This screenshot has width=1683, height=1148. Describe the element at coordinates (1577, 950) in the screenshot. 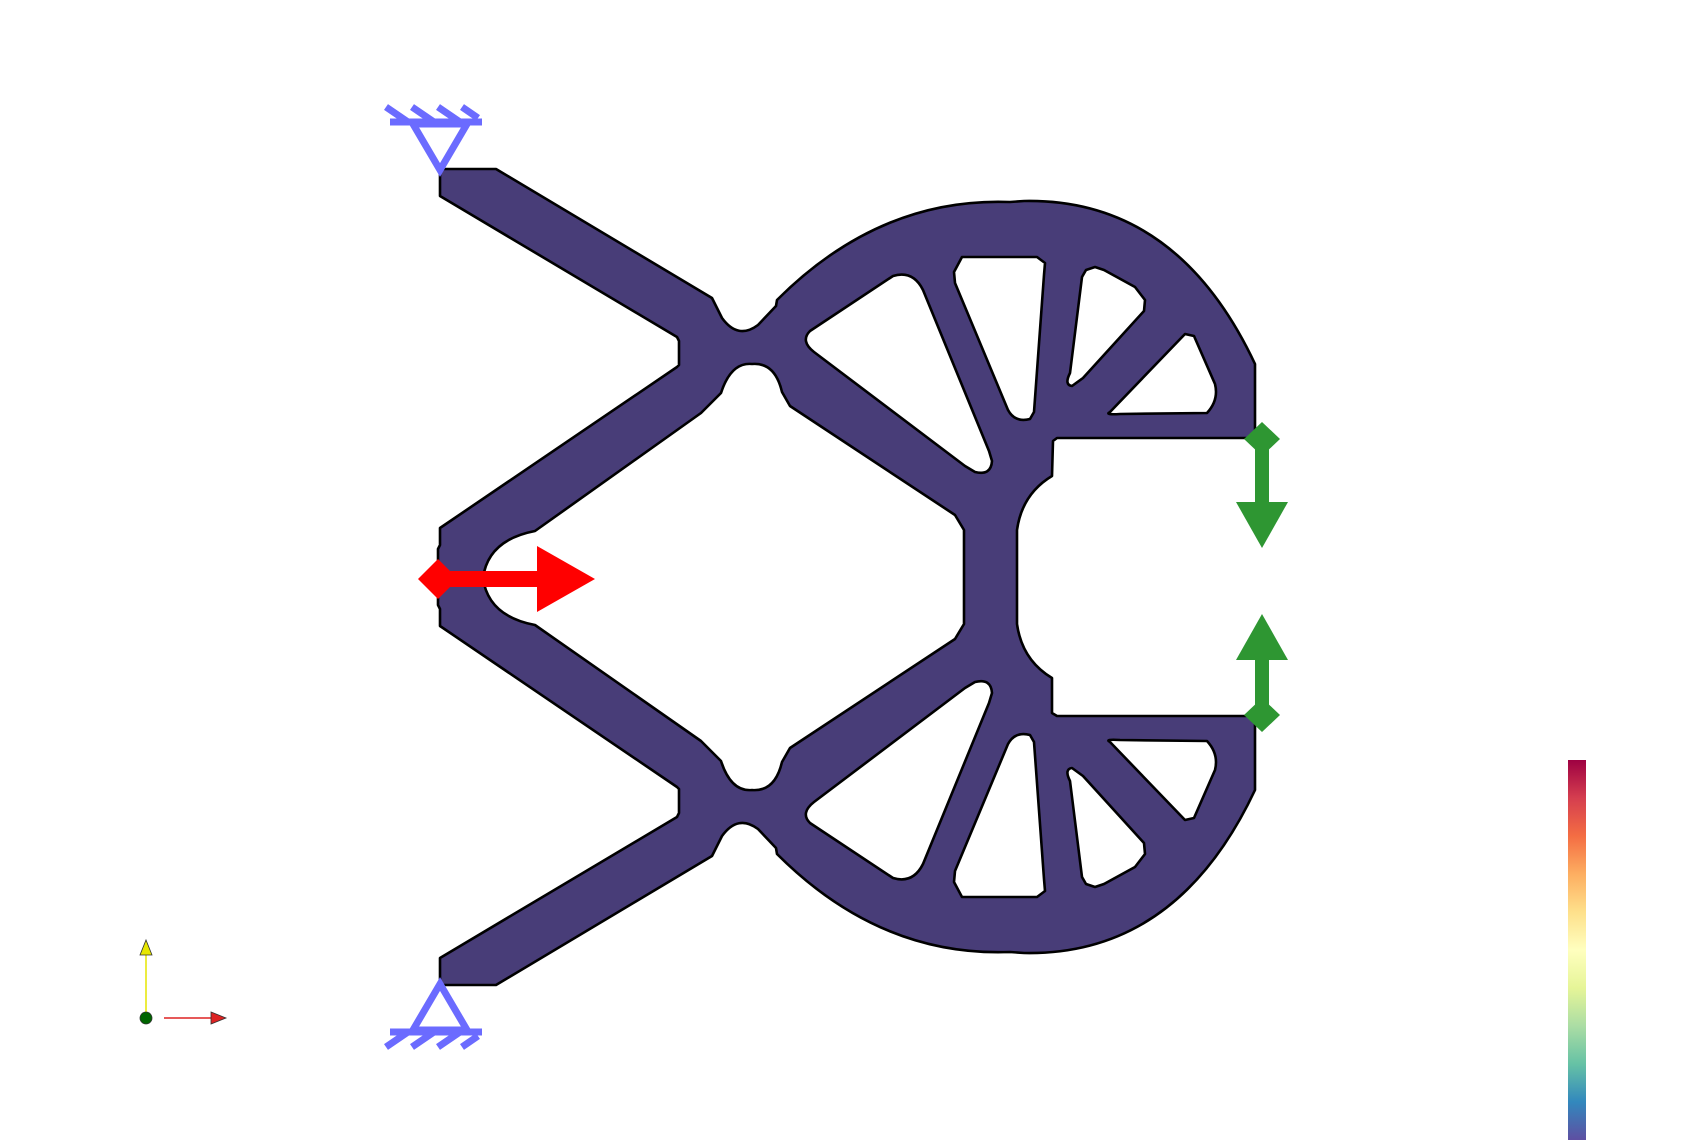

I see `colorbar` at that location.